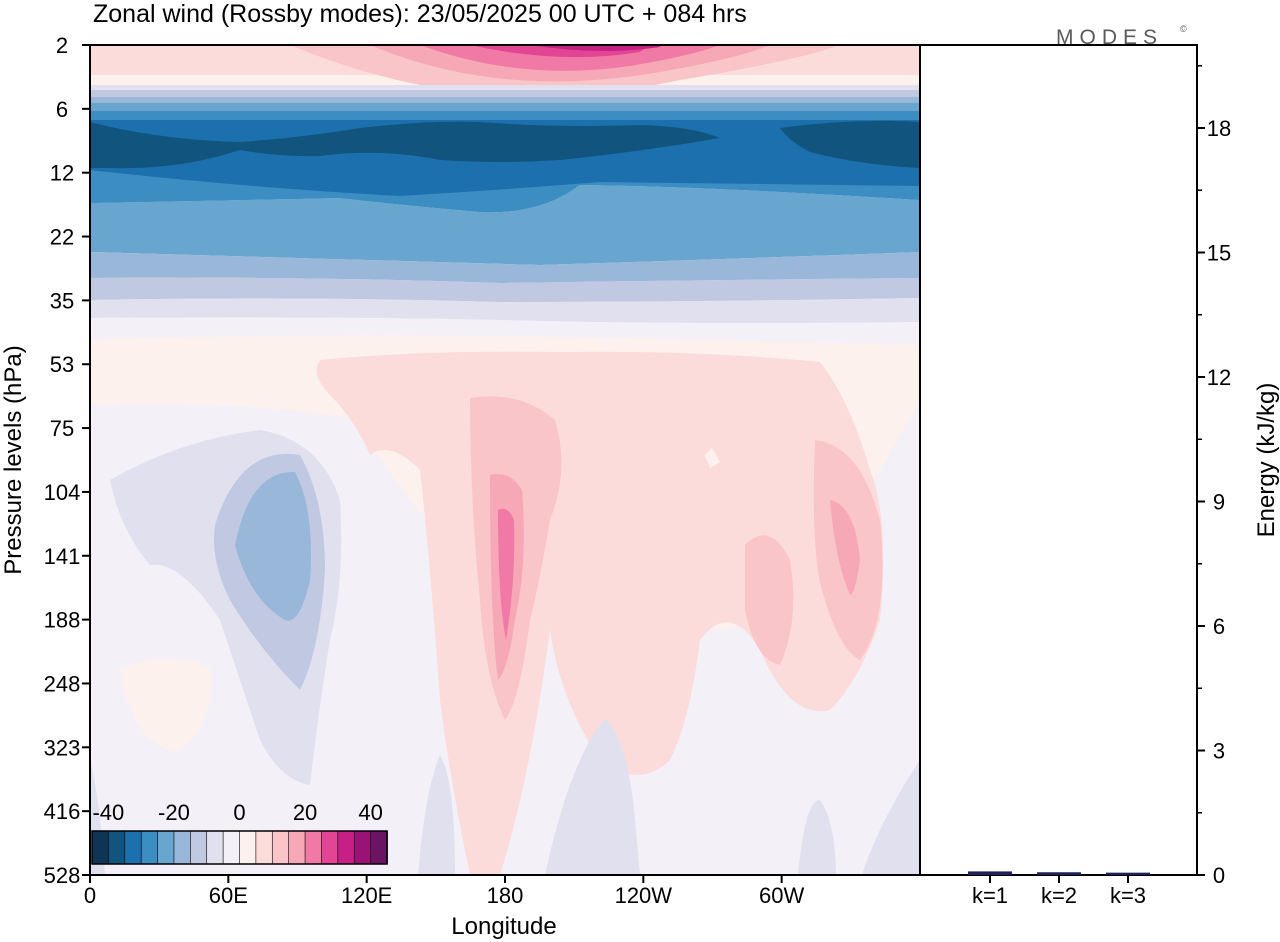 This screenshot has height=942, width=1280. Describe the element at coordinates (503, 926) in the screenshot. I see `x-axis-label: Longitude` at that location.